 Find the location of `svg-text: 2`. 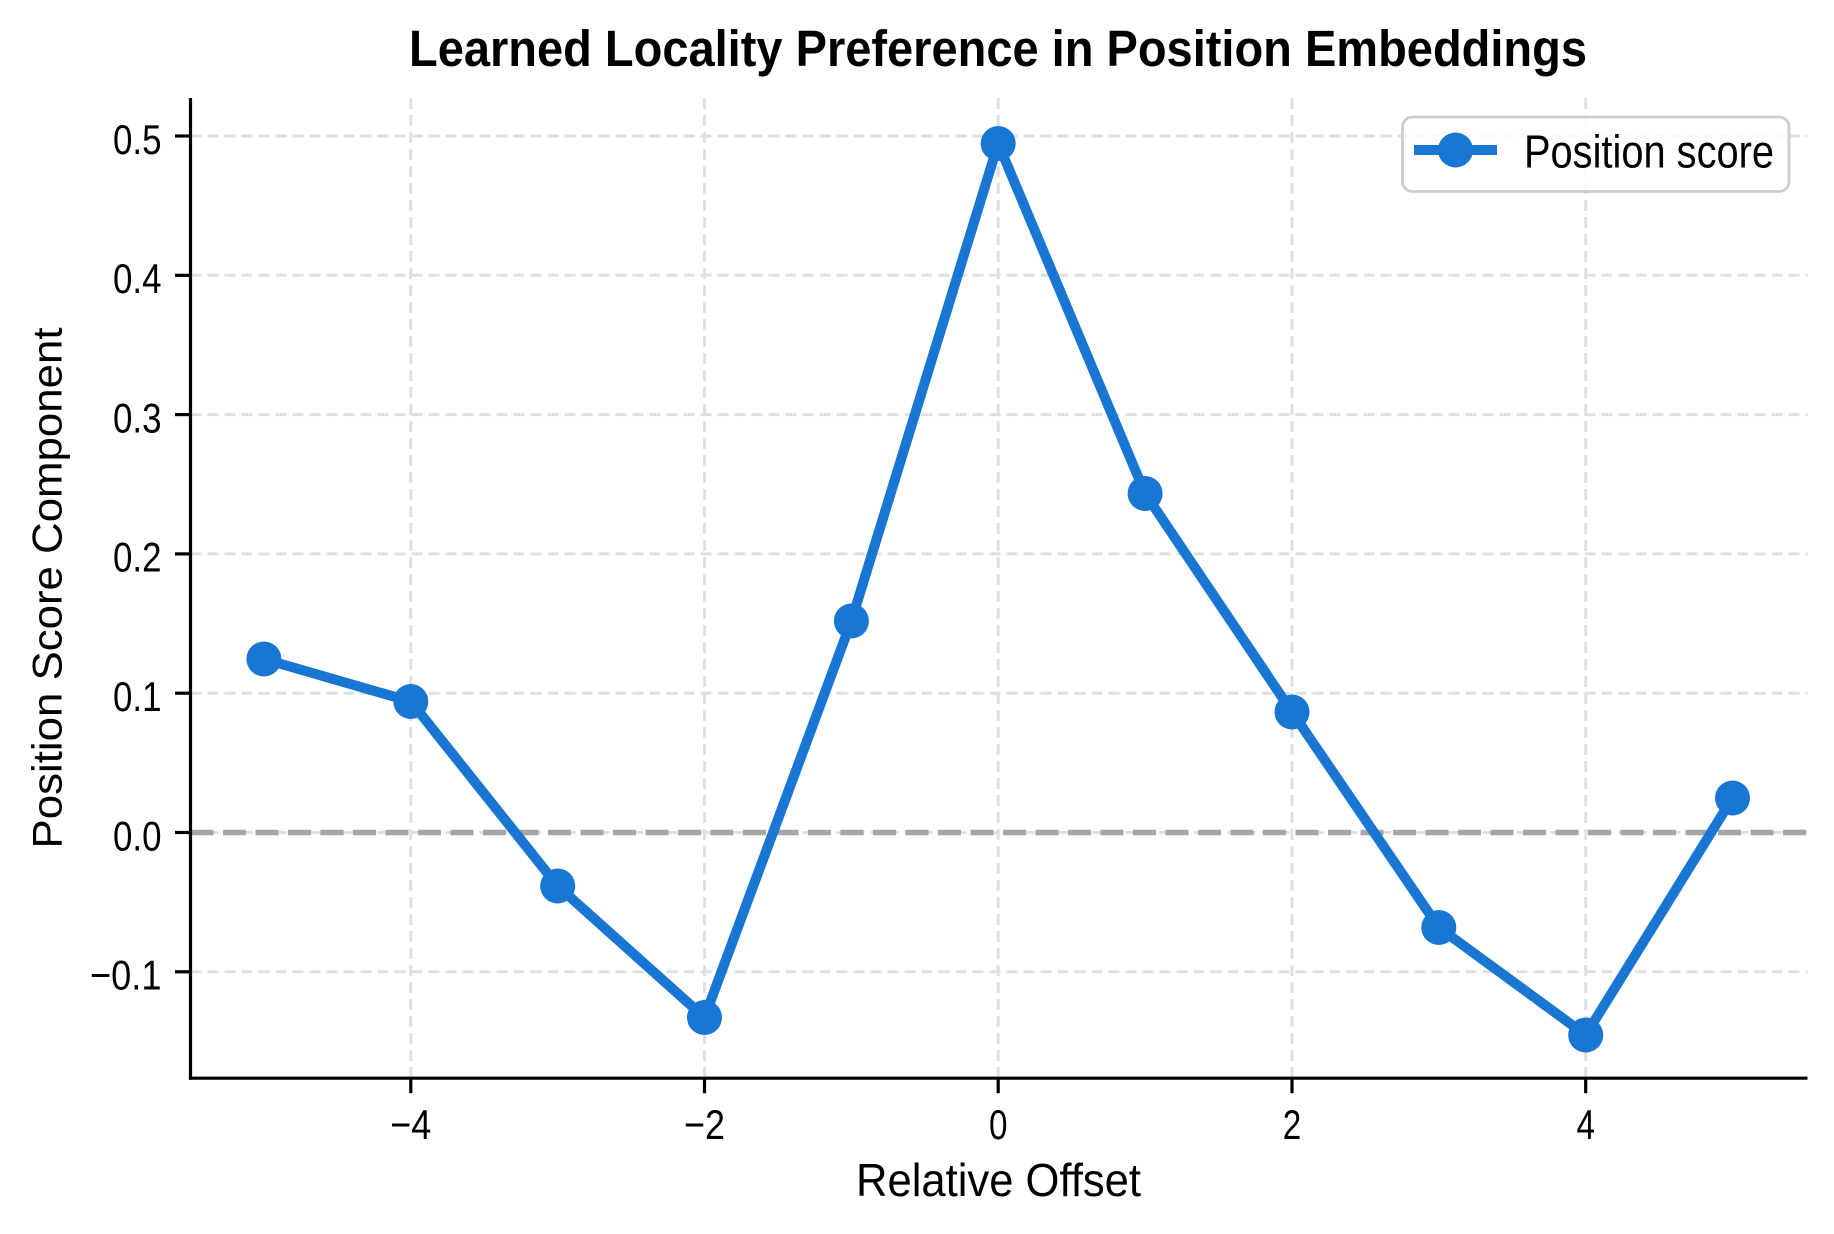

svg-text: 2 is located at coordinates (1292, 1124).